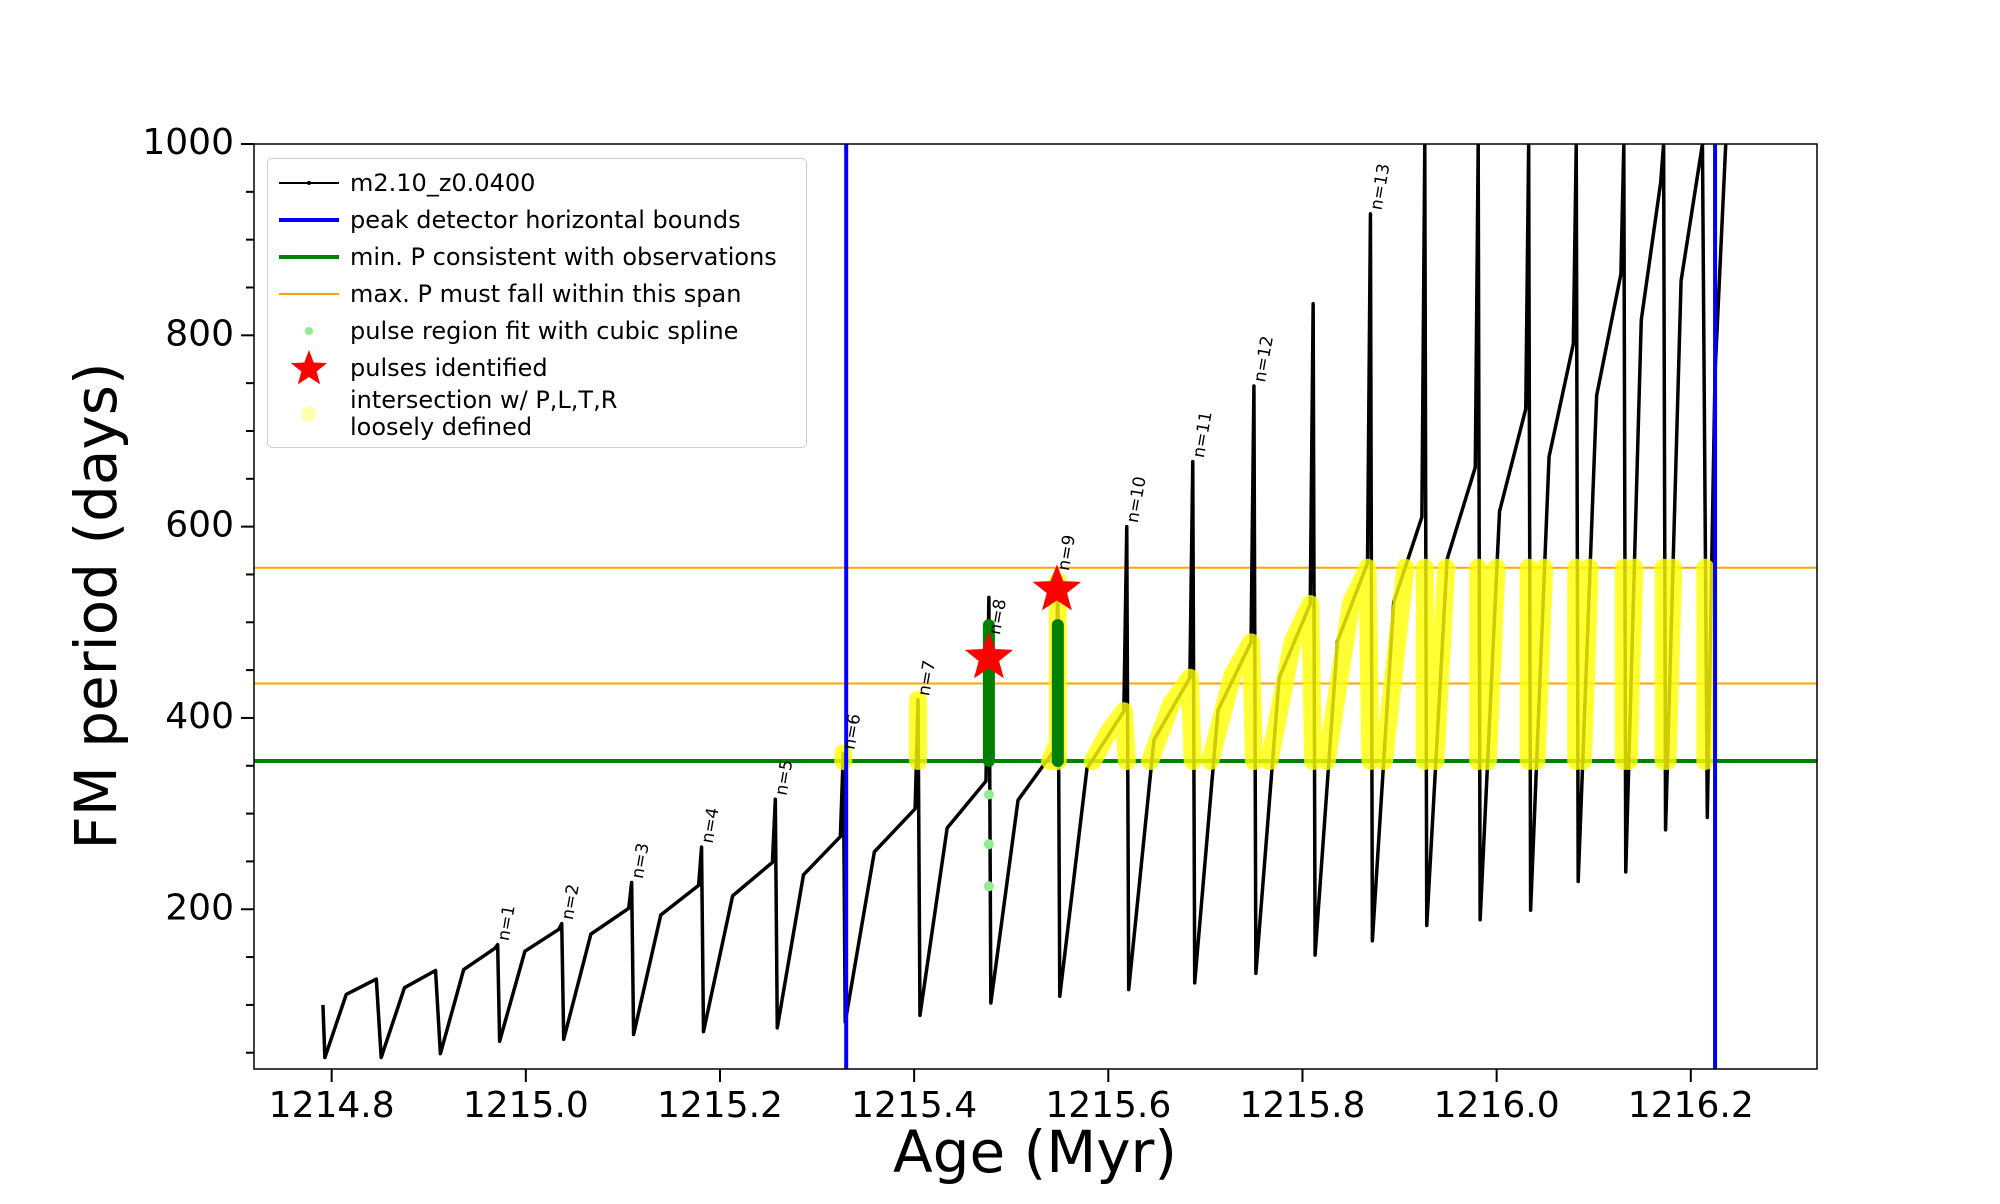 The image size is (2000, 1204). I want to click on legend-entry: intersection w/ P,L,T,R loosely defined, so click(537, 414).